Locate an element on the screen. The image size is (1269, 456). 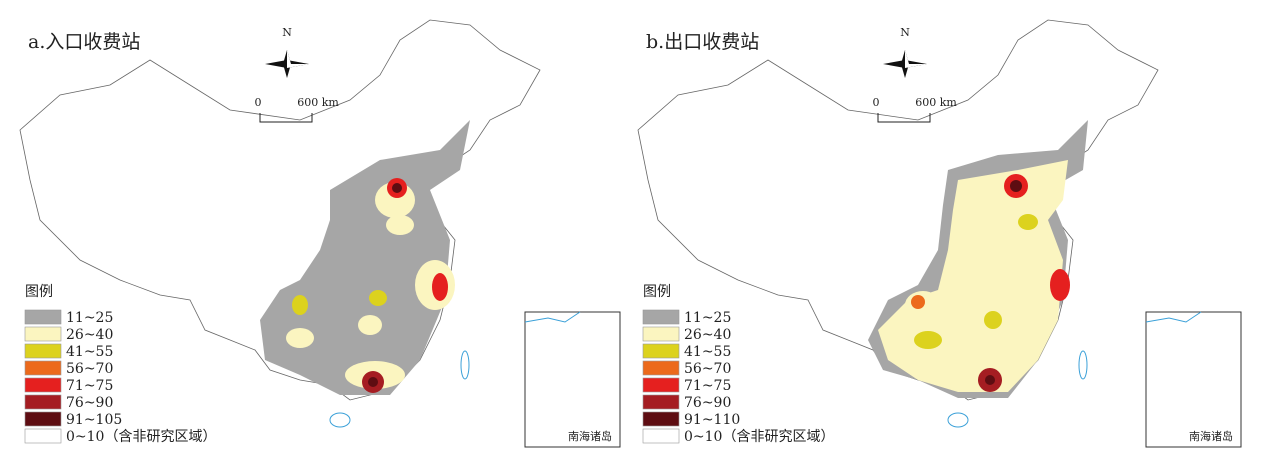
legend-label: 91~110 is located at coordinates (712, 420).